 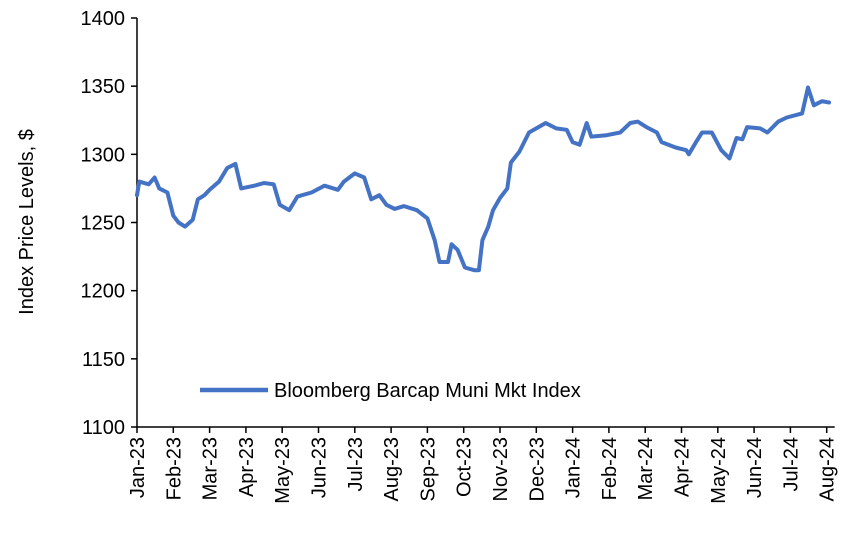 What do you see at coordinates (501, 469) in the screenshot?
I see `x-tick-label: Nov-23` at bounding box center [501, 469].